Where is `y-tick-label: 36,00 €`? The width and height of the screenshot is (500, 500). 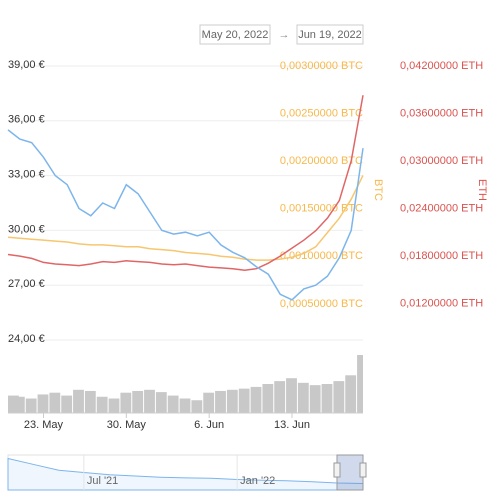
y-tick-label: 36,00 € is located at coordinates (26, 120).